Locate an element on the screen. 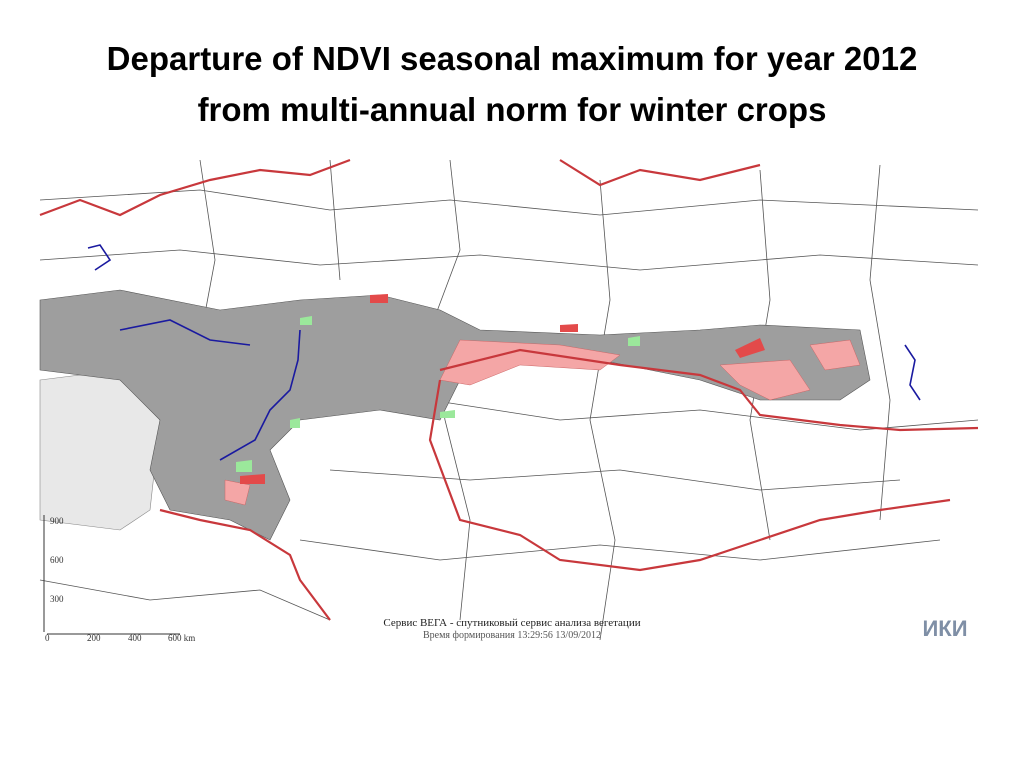  logo: ИКИ is located at coordinates (944, 628).